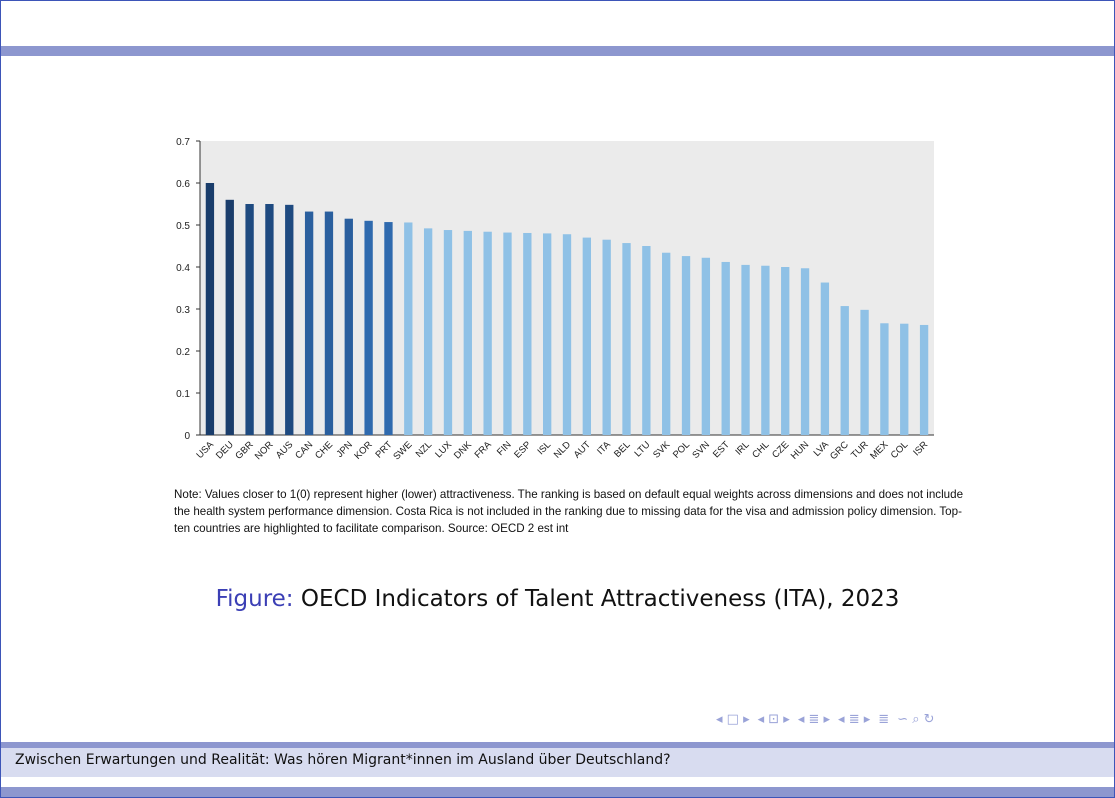 The image size is (1115, 798). What do you see at coordinates (839, 450) in the screenshot?
I see `x-tick-label: GRC` at bounding box center [839, 450].